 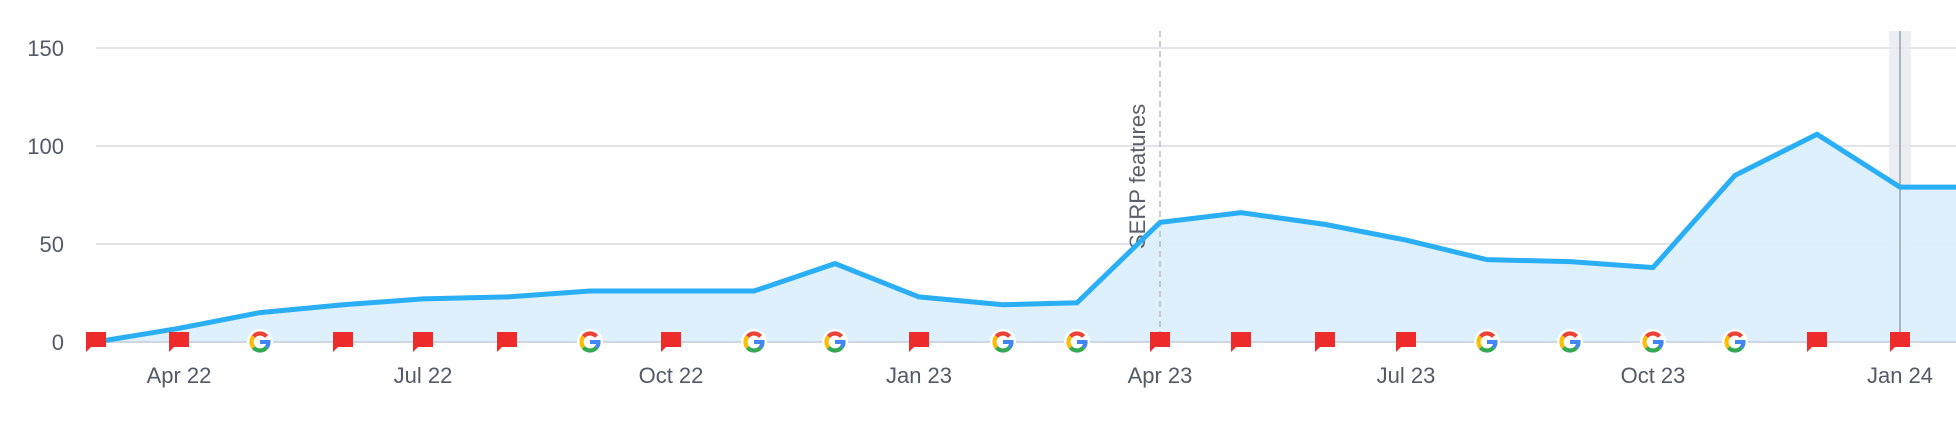 I want to click on event-markers, so click(x=998, y=342).